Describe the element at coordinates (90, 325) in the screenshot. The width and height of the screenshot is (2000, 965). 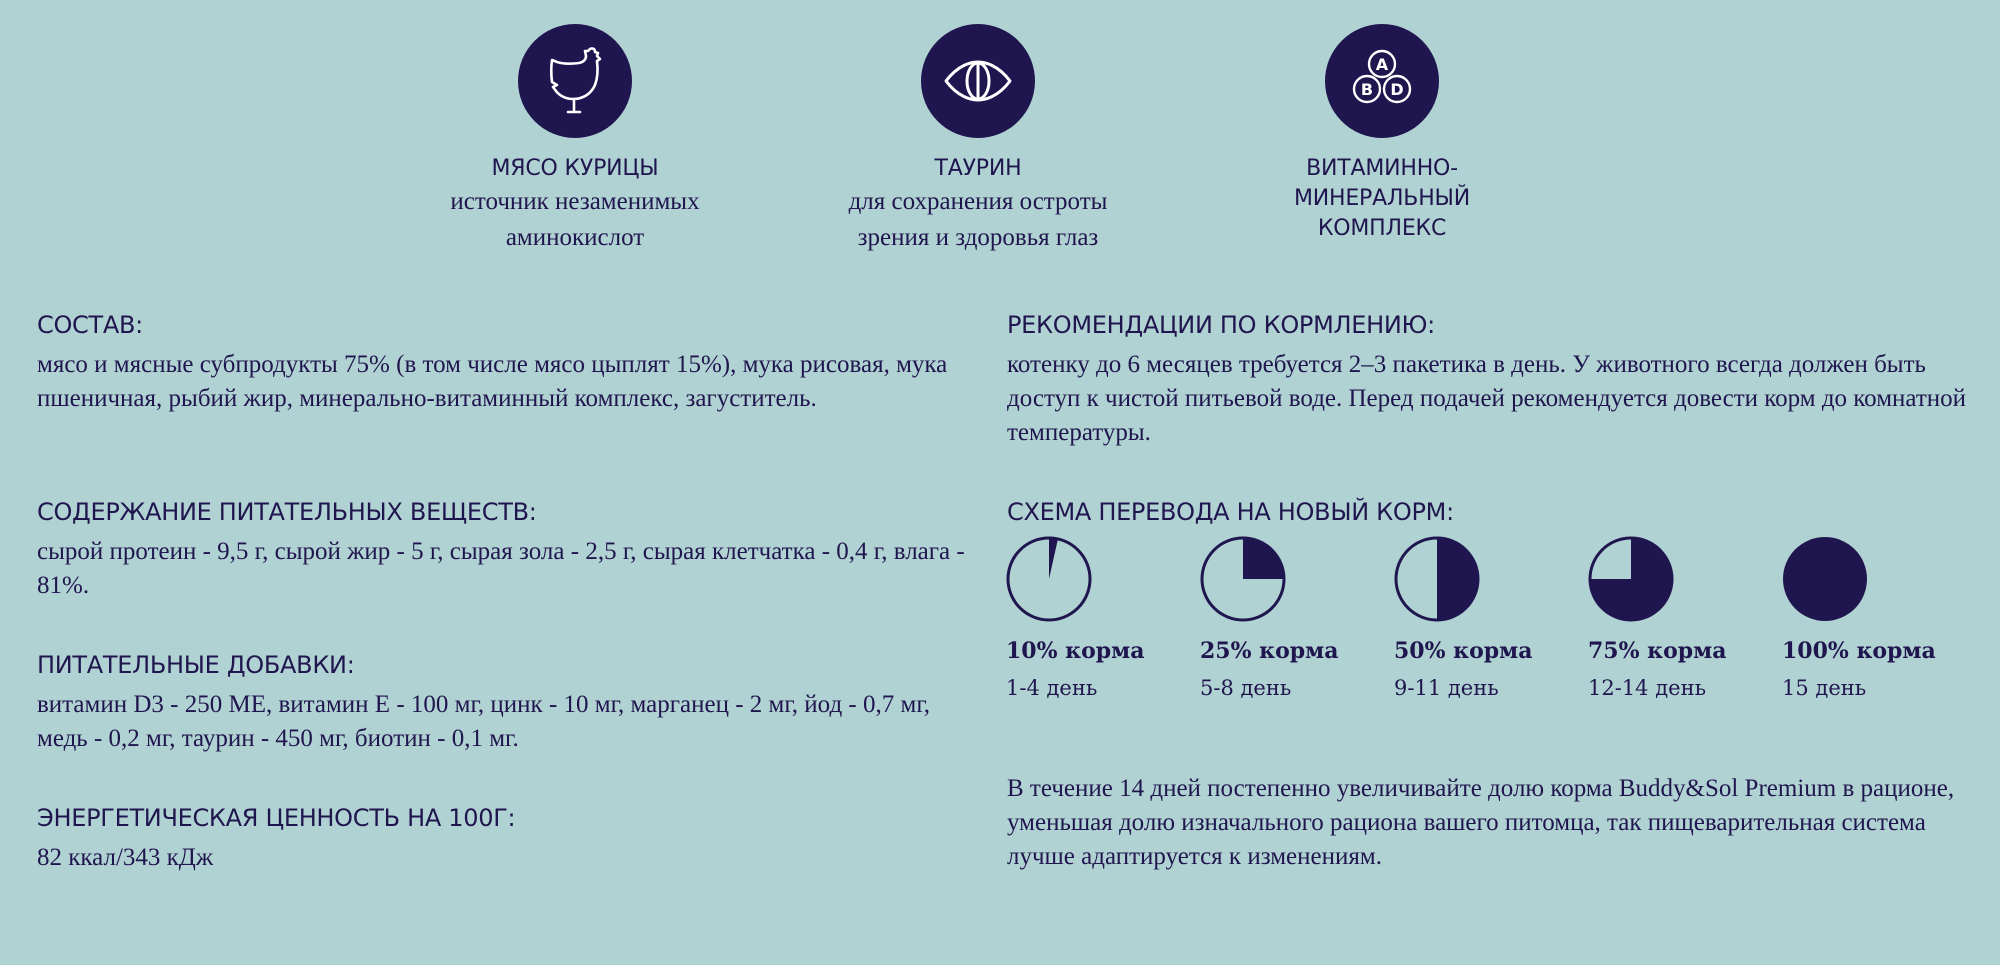
I see `composition-heading: СОСТАВ:` at that location.